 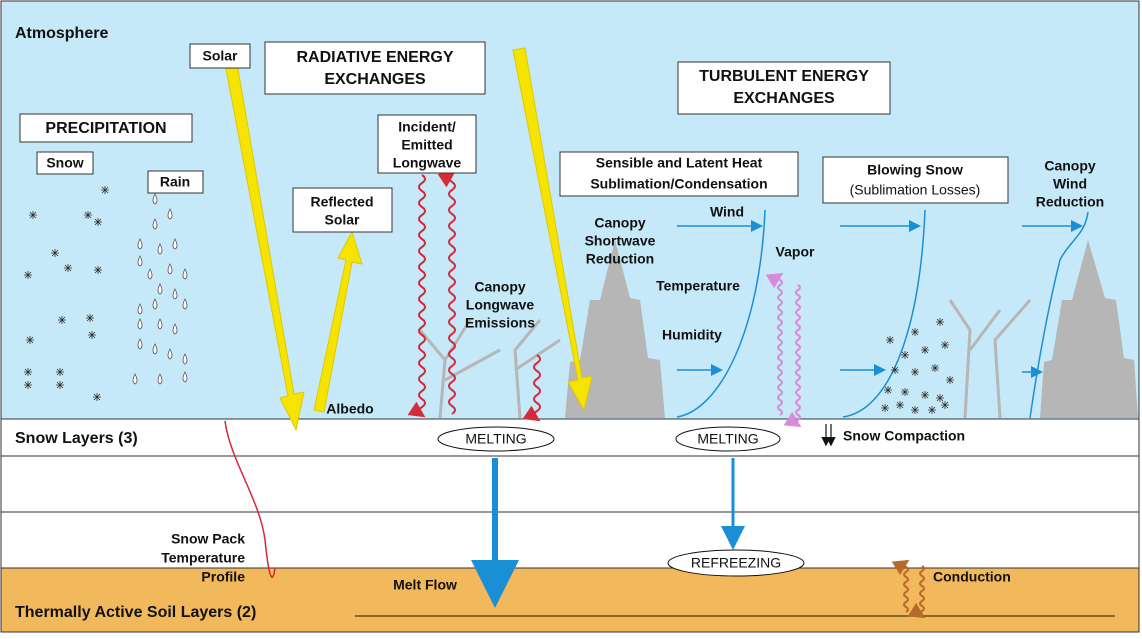 What do you see at coordinates (135, 612) in the screenshot?
I see `label: Thermally Active Soil Layers (2)` at bounding box center [135, 612].